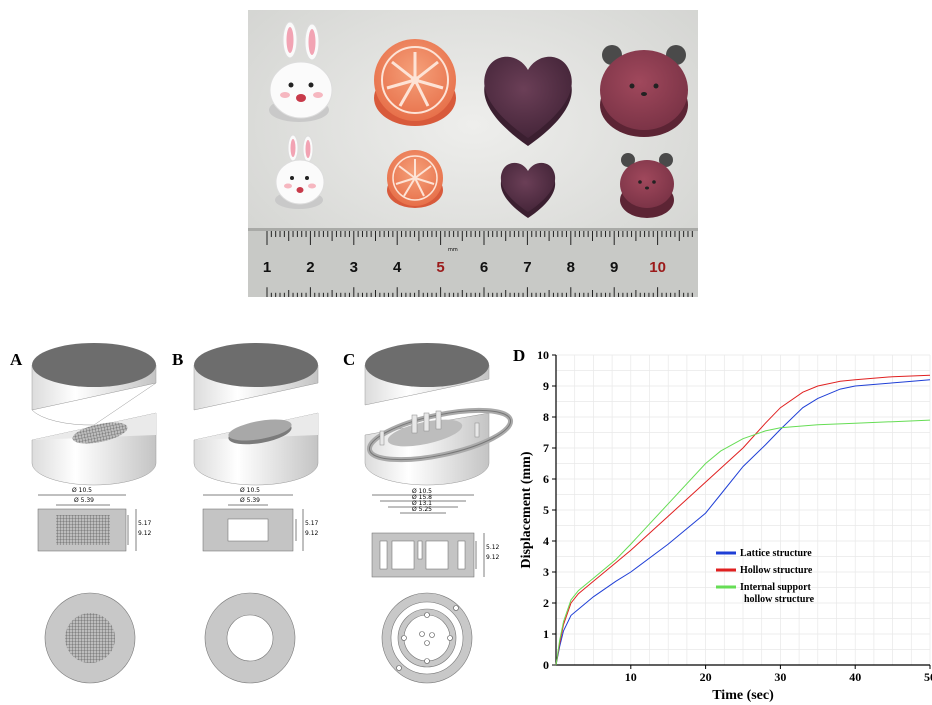 Image resolution: width=932 pixels, height=705 pixels. I want to click on ruler-number: 10, so click(657, 267).